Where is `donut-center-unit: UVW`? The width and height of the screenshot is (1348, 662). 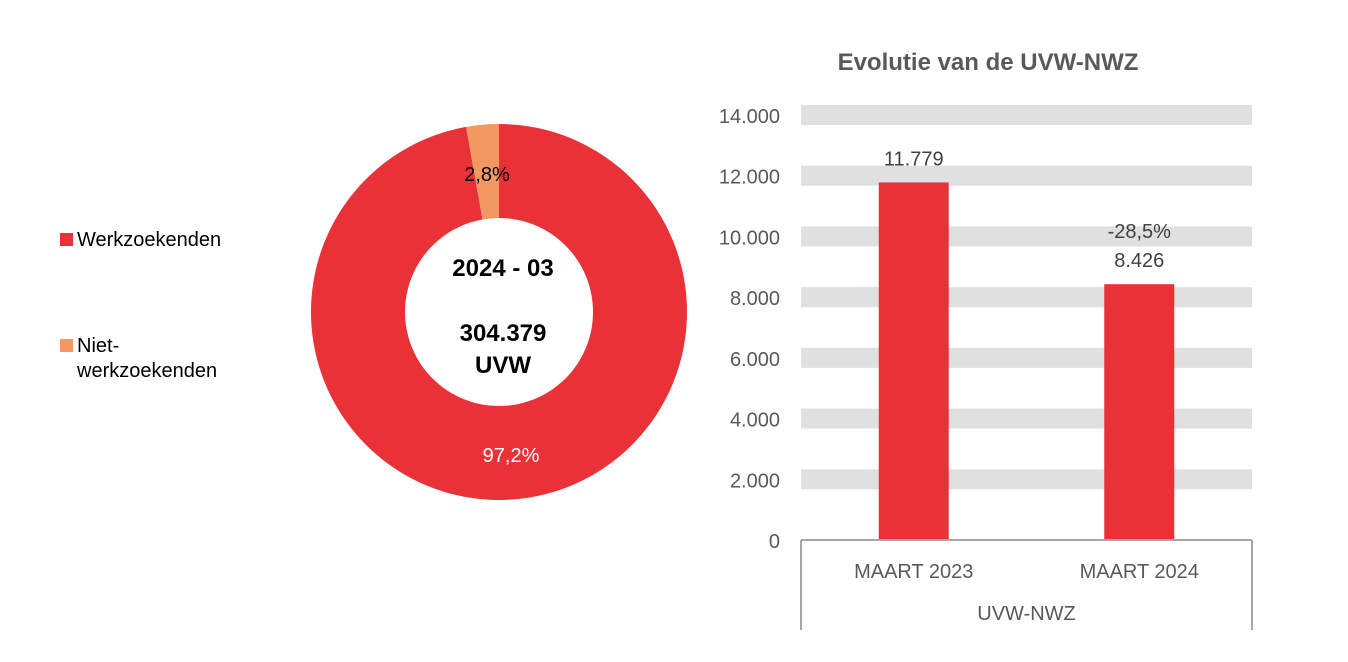 donut-center-unit: UVW is located at coordinates (503, 365).